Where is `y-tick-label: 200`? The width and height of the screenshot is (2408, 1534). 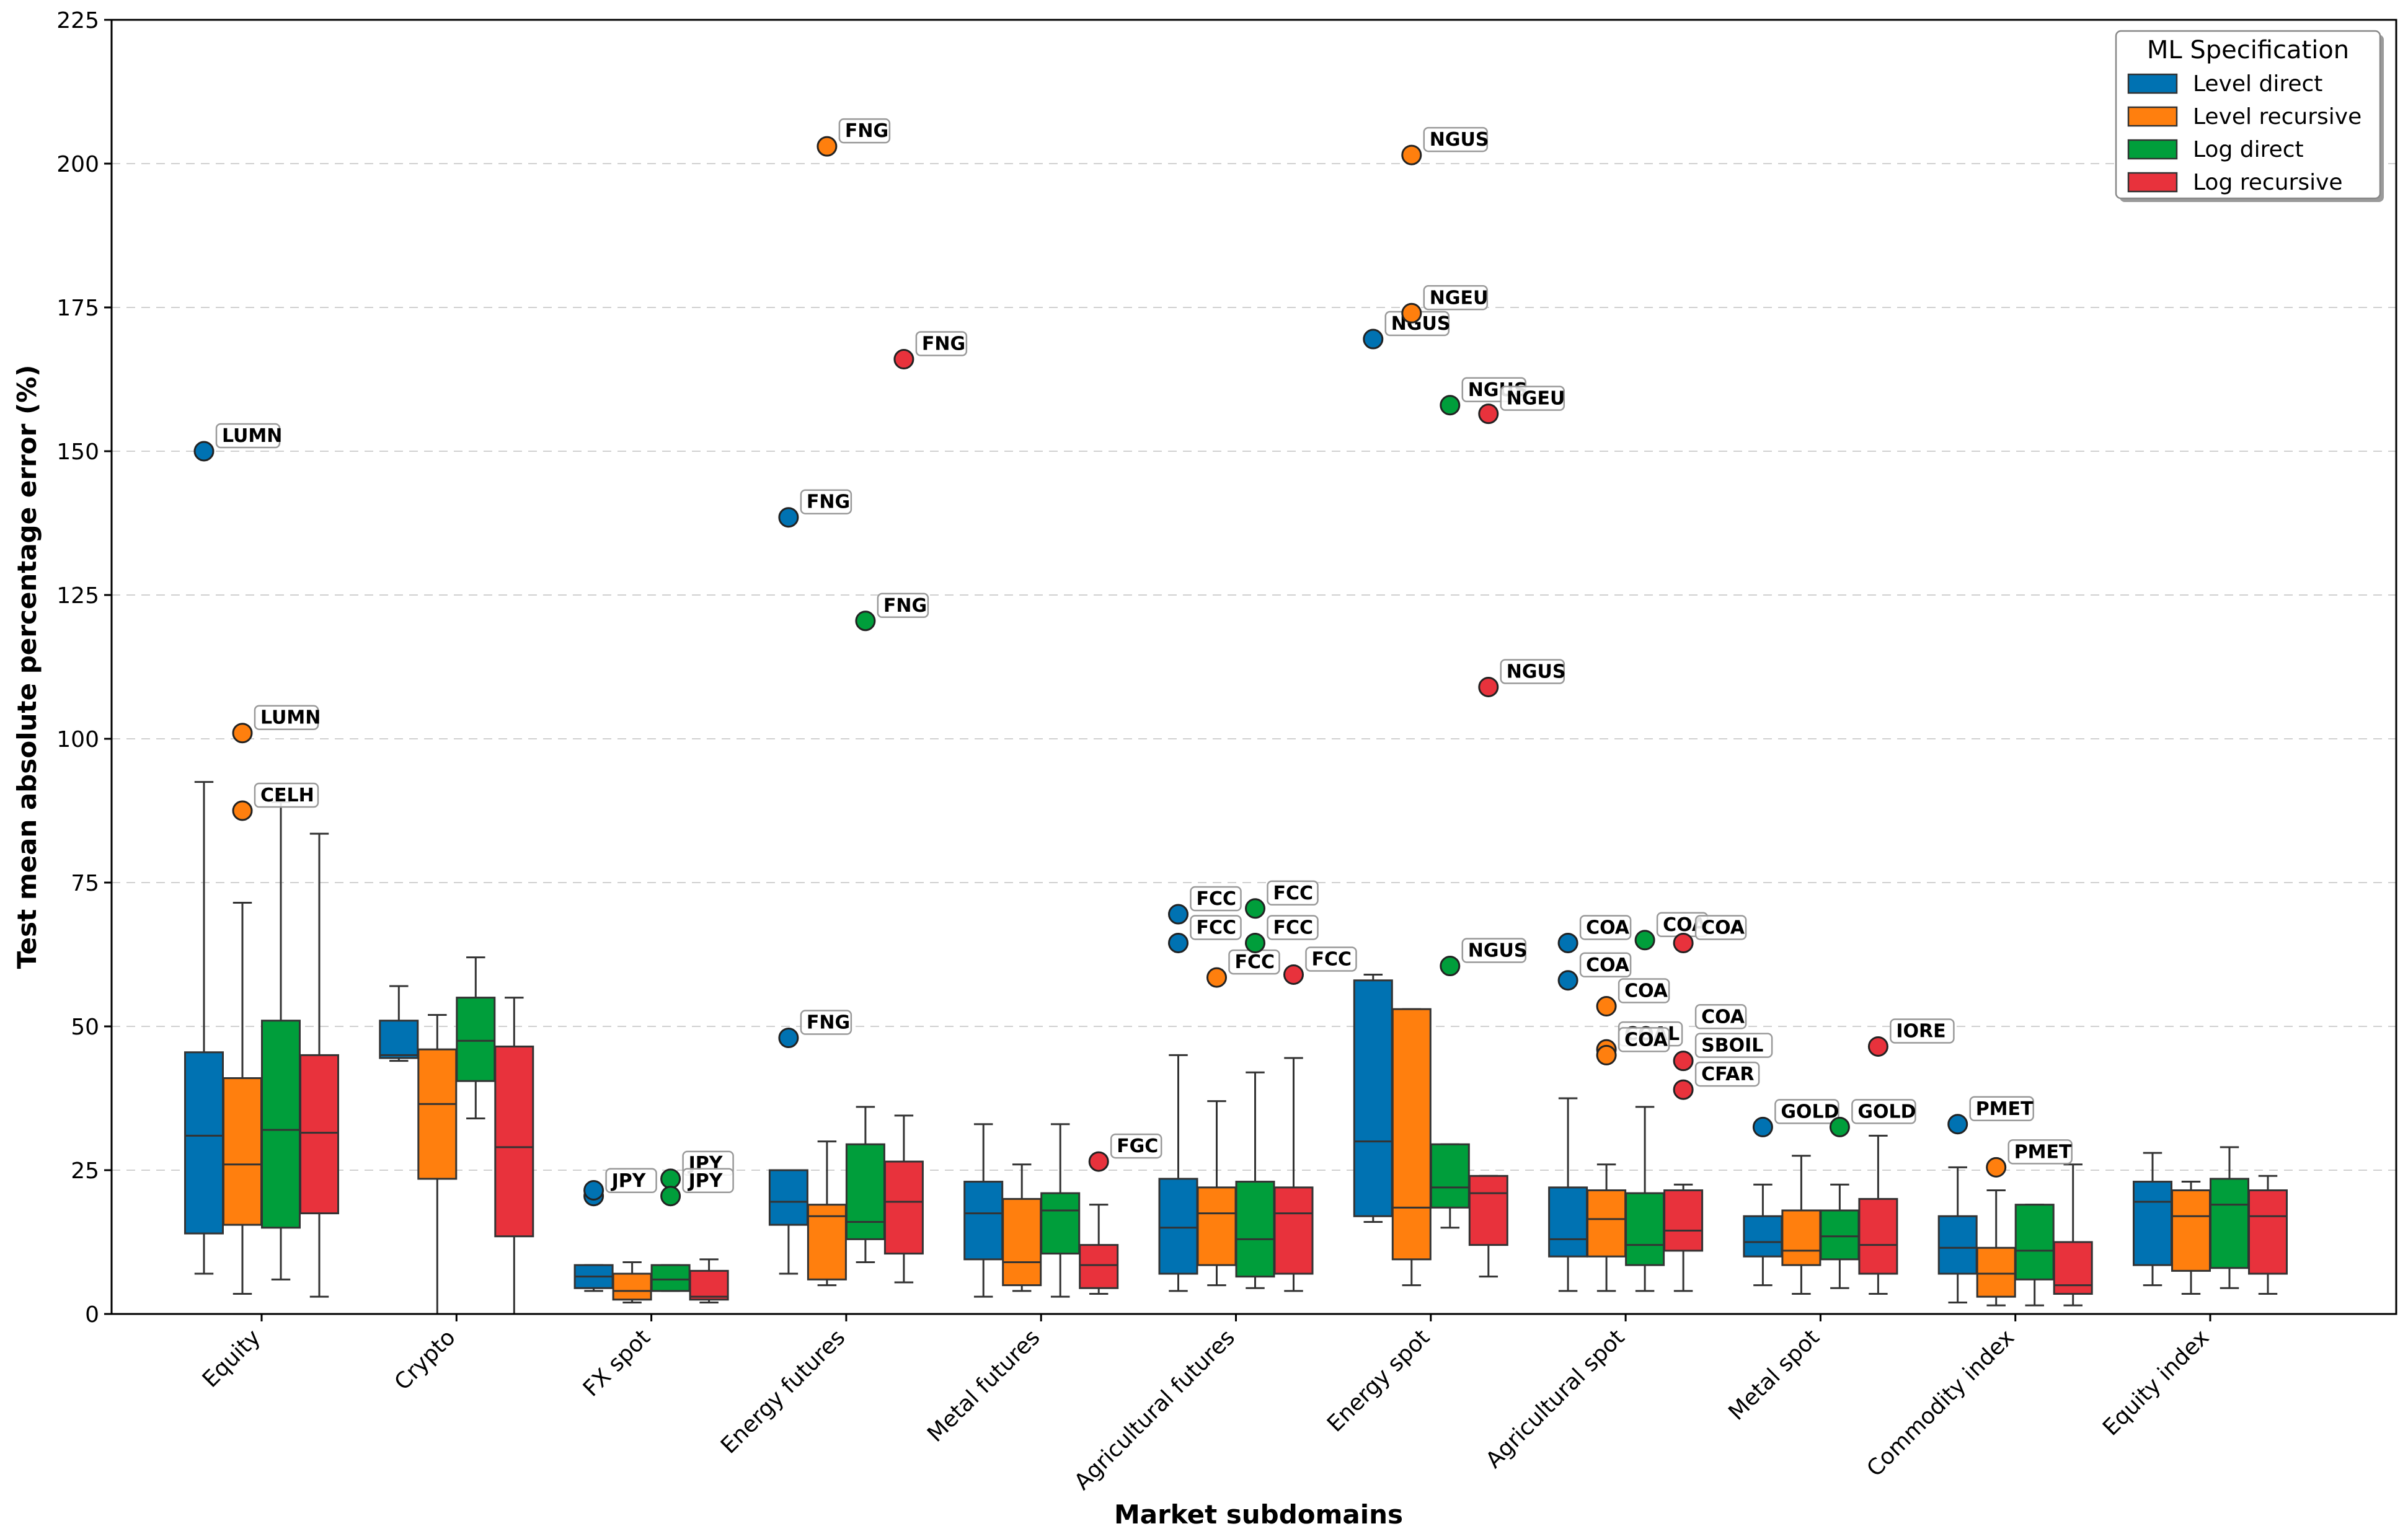 y-tick-label: 200 is located at coordinates (77, 164).